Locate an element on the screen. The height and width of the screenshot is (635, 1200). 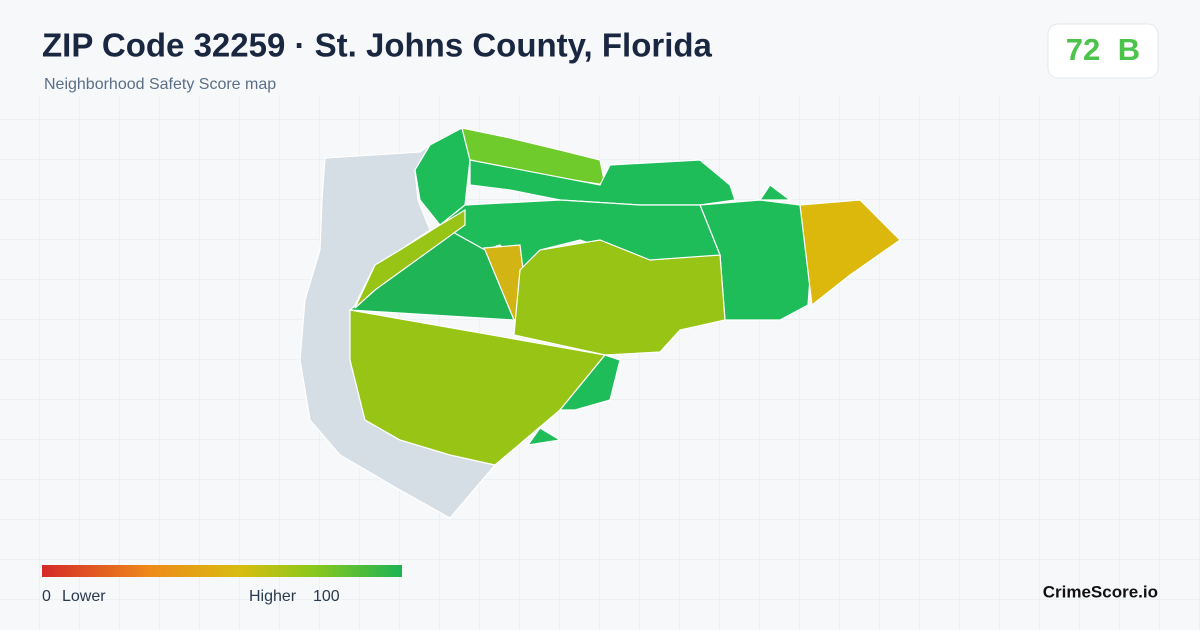
score-value: 72 is located at coordinates (1083, 49).